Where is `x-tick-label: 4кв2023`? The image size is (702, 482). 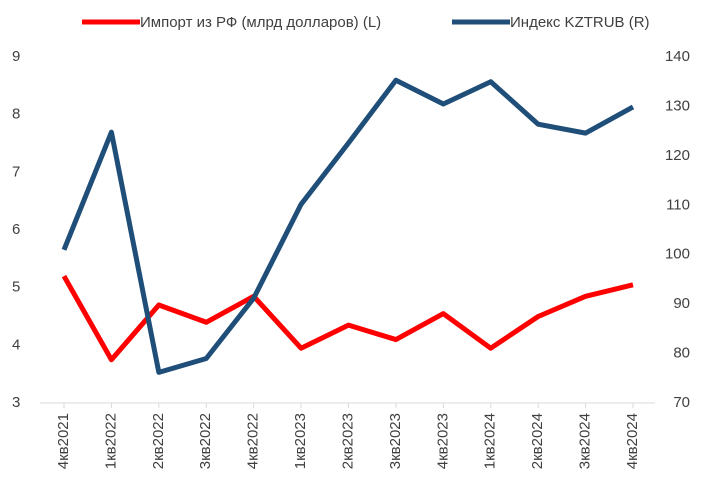
x-tick-label: 4кв2023 is located at coordinates (442, 441).